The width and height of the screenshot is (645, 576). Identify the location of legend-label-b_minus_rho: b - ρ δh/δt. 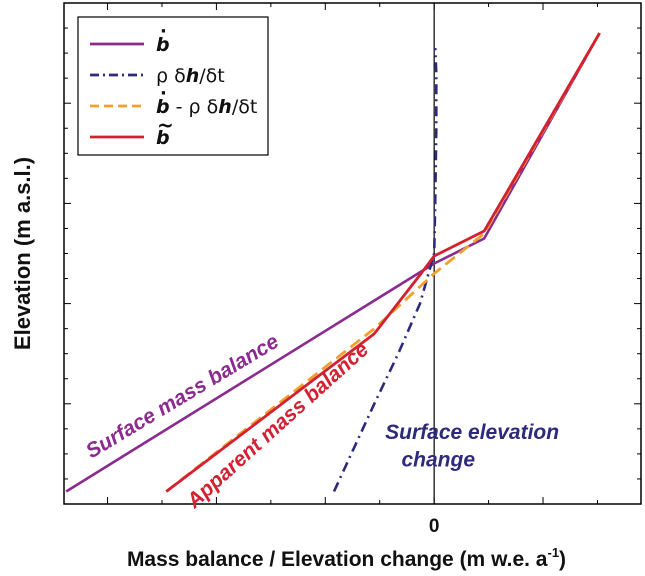
(206, 107).